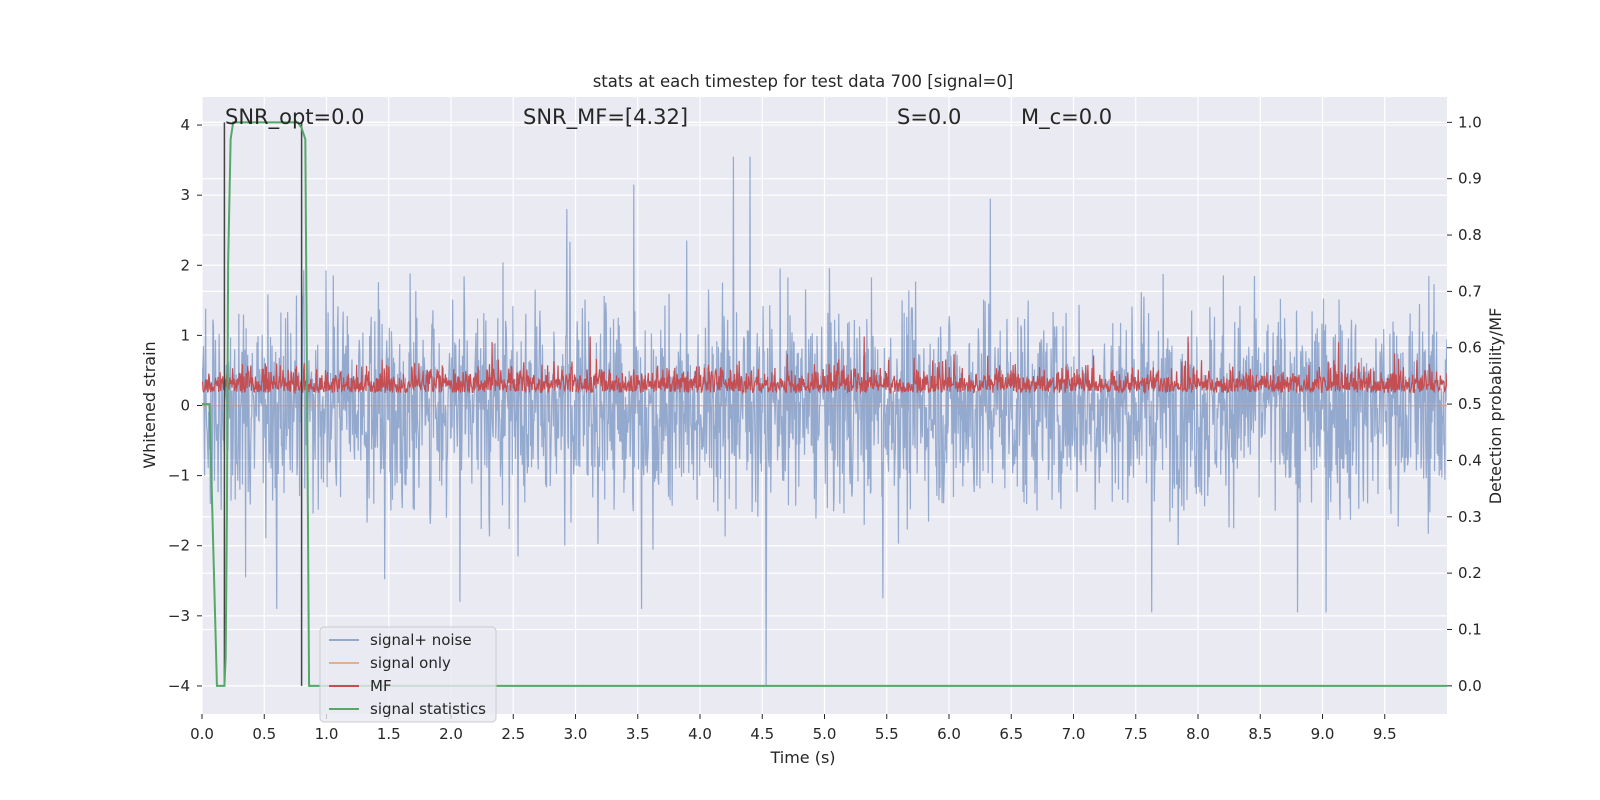 The width and height of the screenshot is (1600, 800). Describe the element at coordinates (638, 734) in the screenshot. I see `x-tick-label: 3.5` at that location.